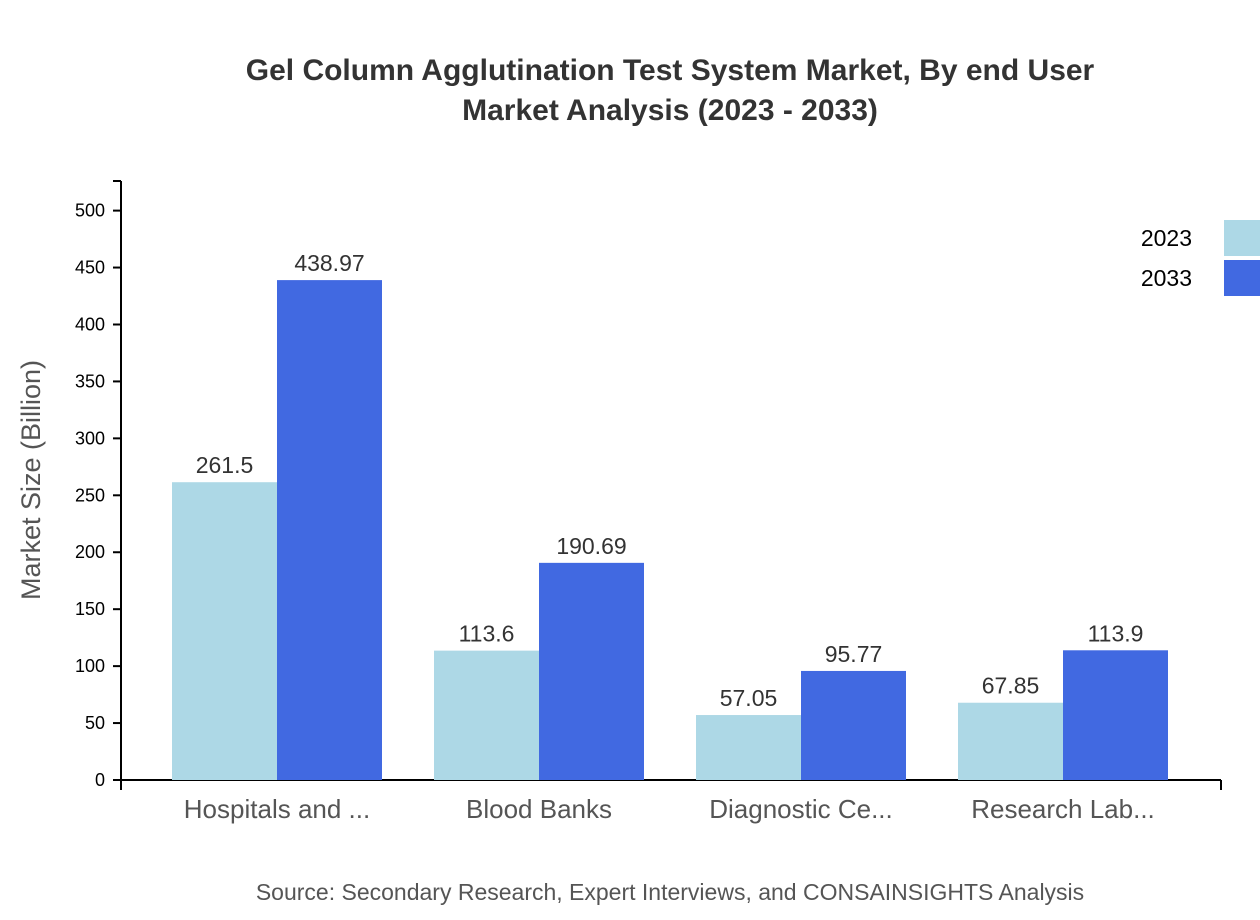 This screenshot has height=920, width=1260. I want to click on data-label: 95.77, so click(854, 654).